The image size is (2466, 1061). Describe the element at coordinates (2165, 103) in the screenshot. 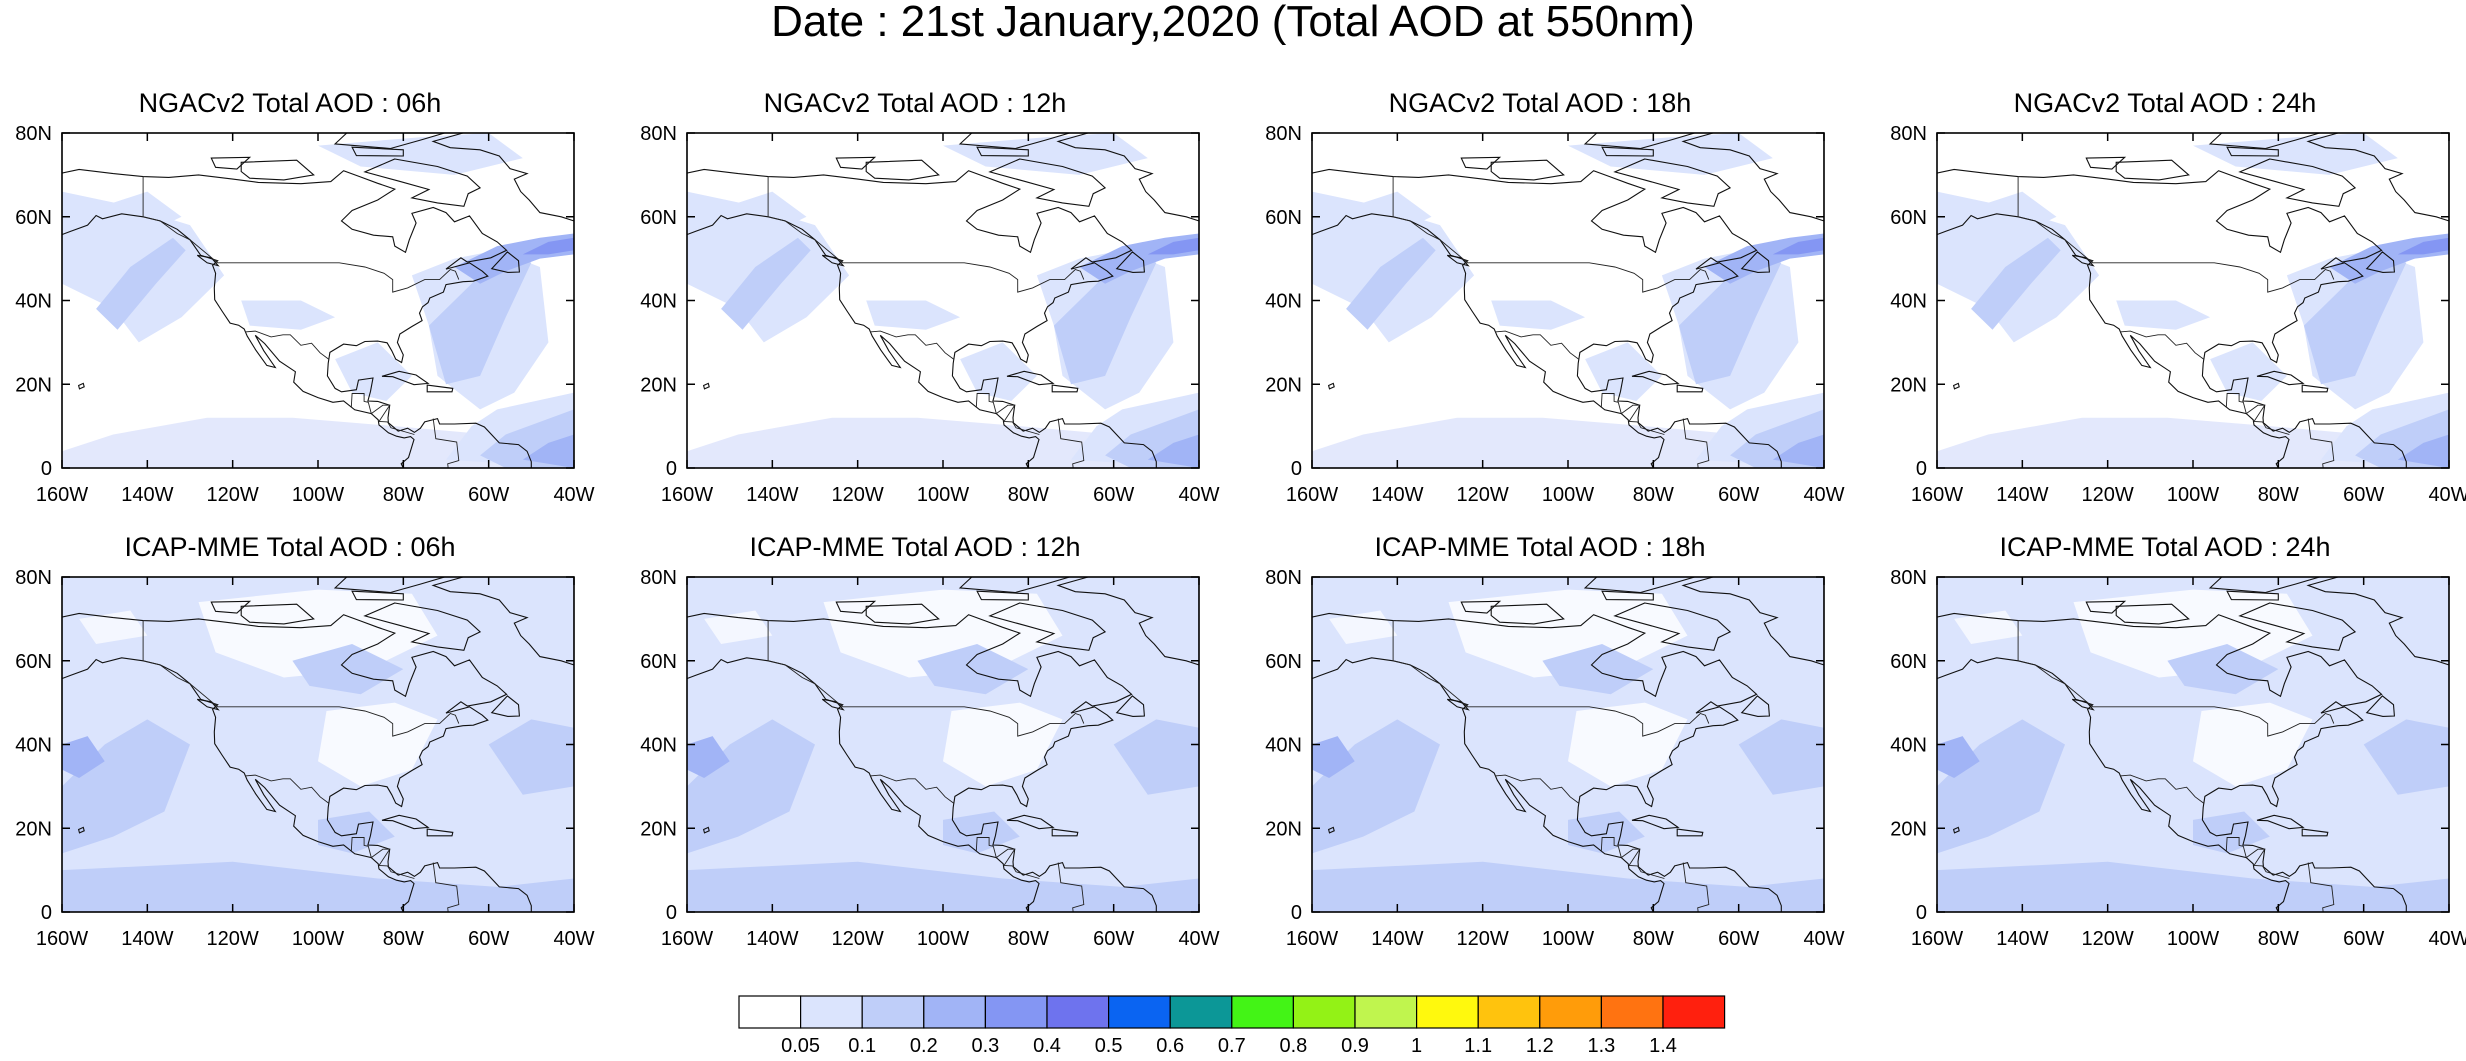

I see `panel-title: NGACv2 Total AOD : 24h` at that location.